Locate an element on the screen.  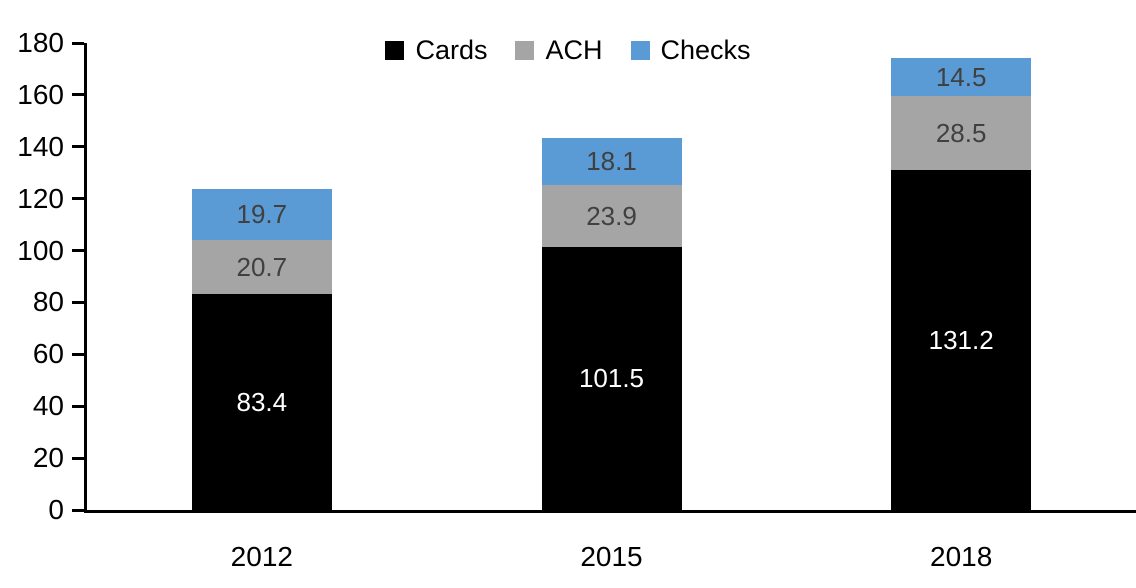
bar-segment-cards-2015: 101.5 is located at coordinates (611, 378).